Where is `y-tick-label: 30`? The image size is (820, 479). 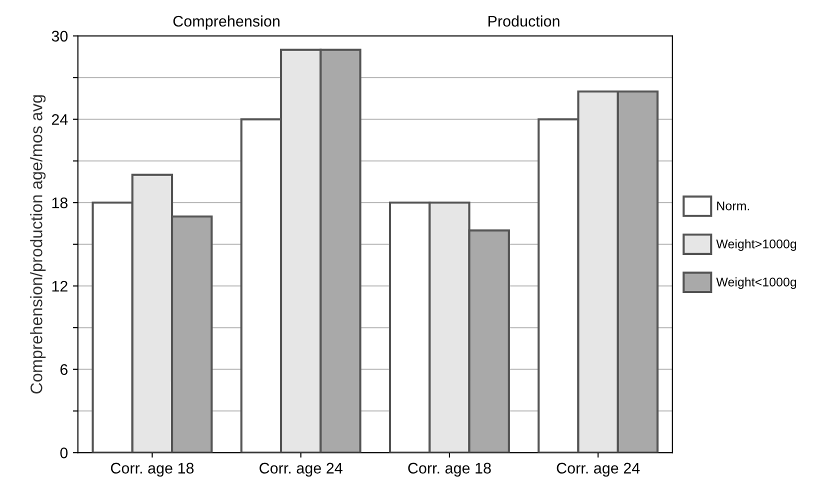
y-tick-label: 30 is located at coordinates (60, 36).